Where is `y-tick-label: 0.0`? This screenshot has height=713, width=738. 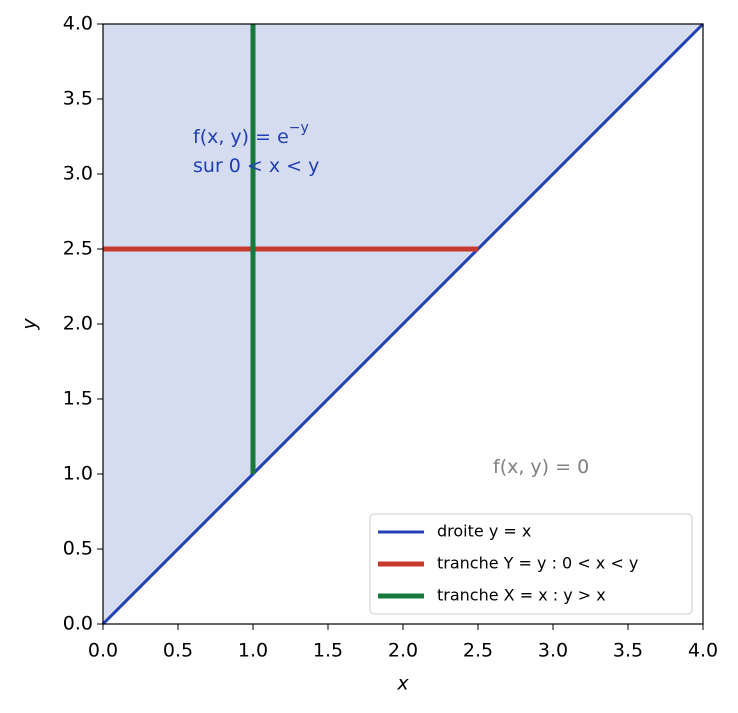 y-tick-label: 0.0 is located at coordinates (78, 624).